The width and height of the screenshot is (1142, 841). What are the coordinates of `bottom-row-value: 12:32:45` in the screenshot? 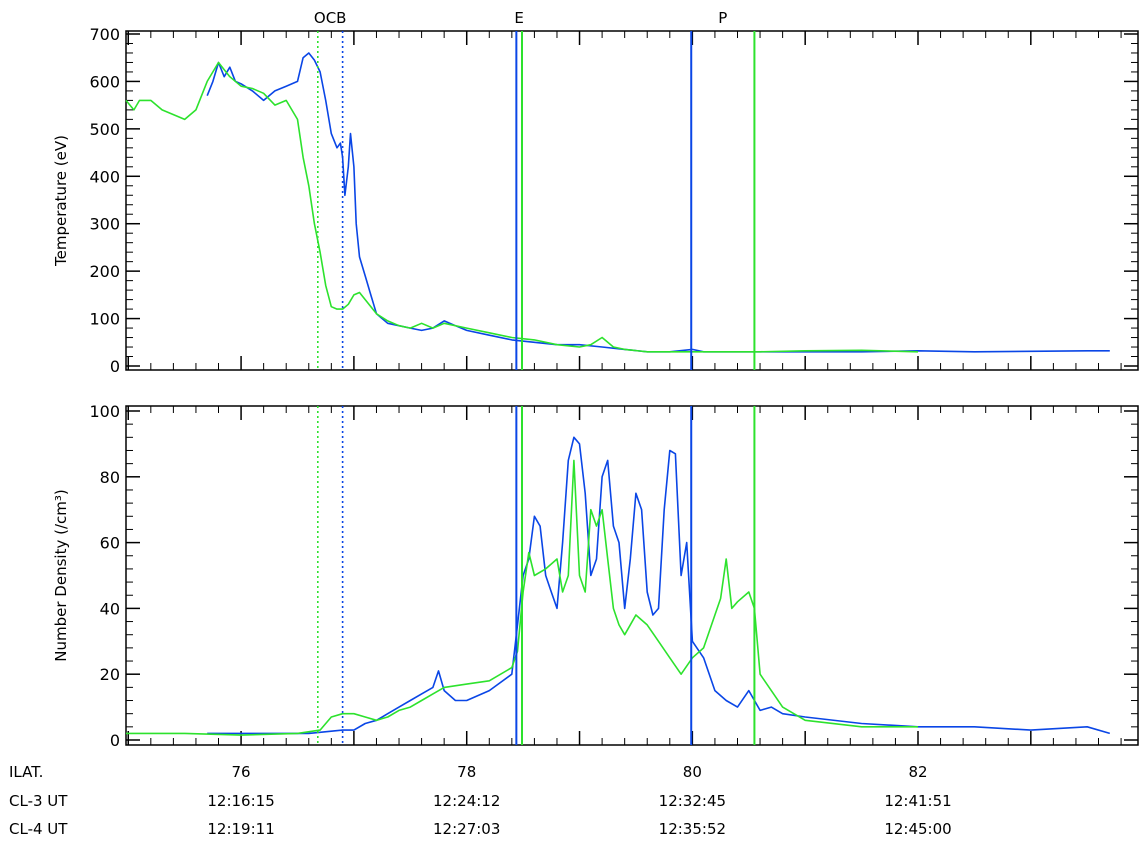 It's located at (692, 801).